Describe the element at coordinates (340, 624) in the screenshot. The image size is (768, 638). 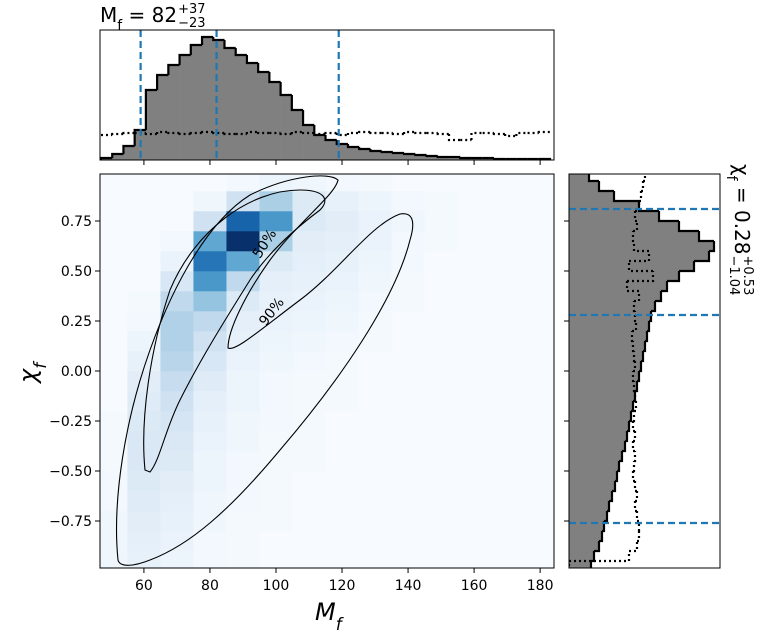
I see `subscript: f` at that location.